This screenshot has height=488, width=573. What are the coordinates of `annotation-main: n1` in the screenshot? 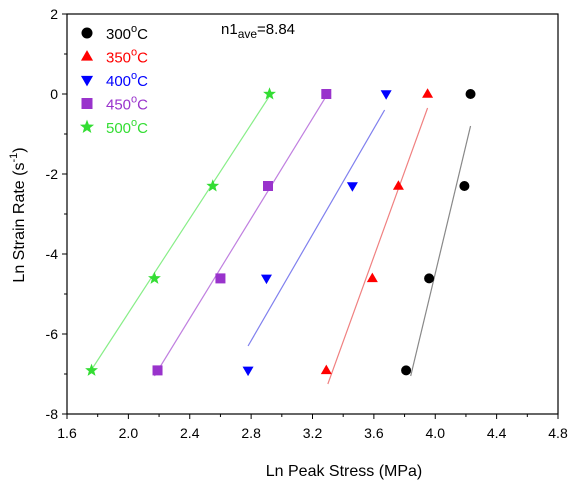 It's located at (229, 29).